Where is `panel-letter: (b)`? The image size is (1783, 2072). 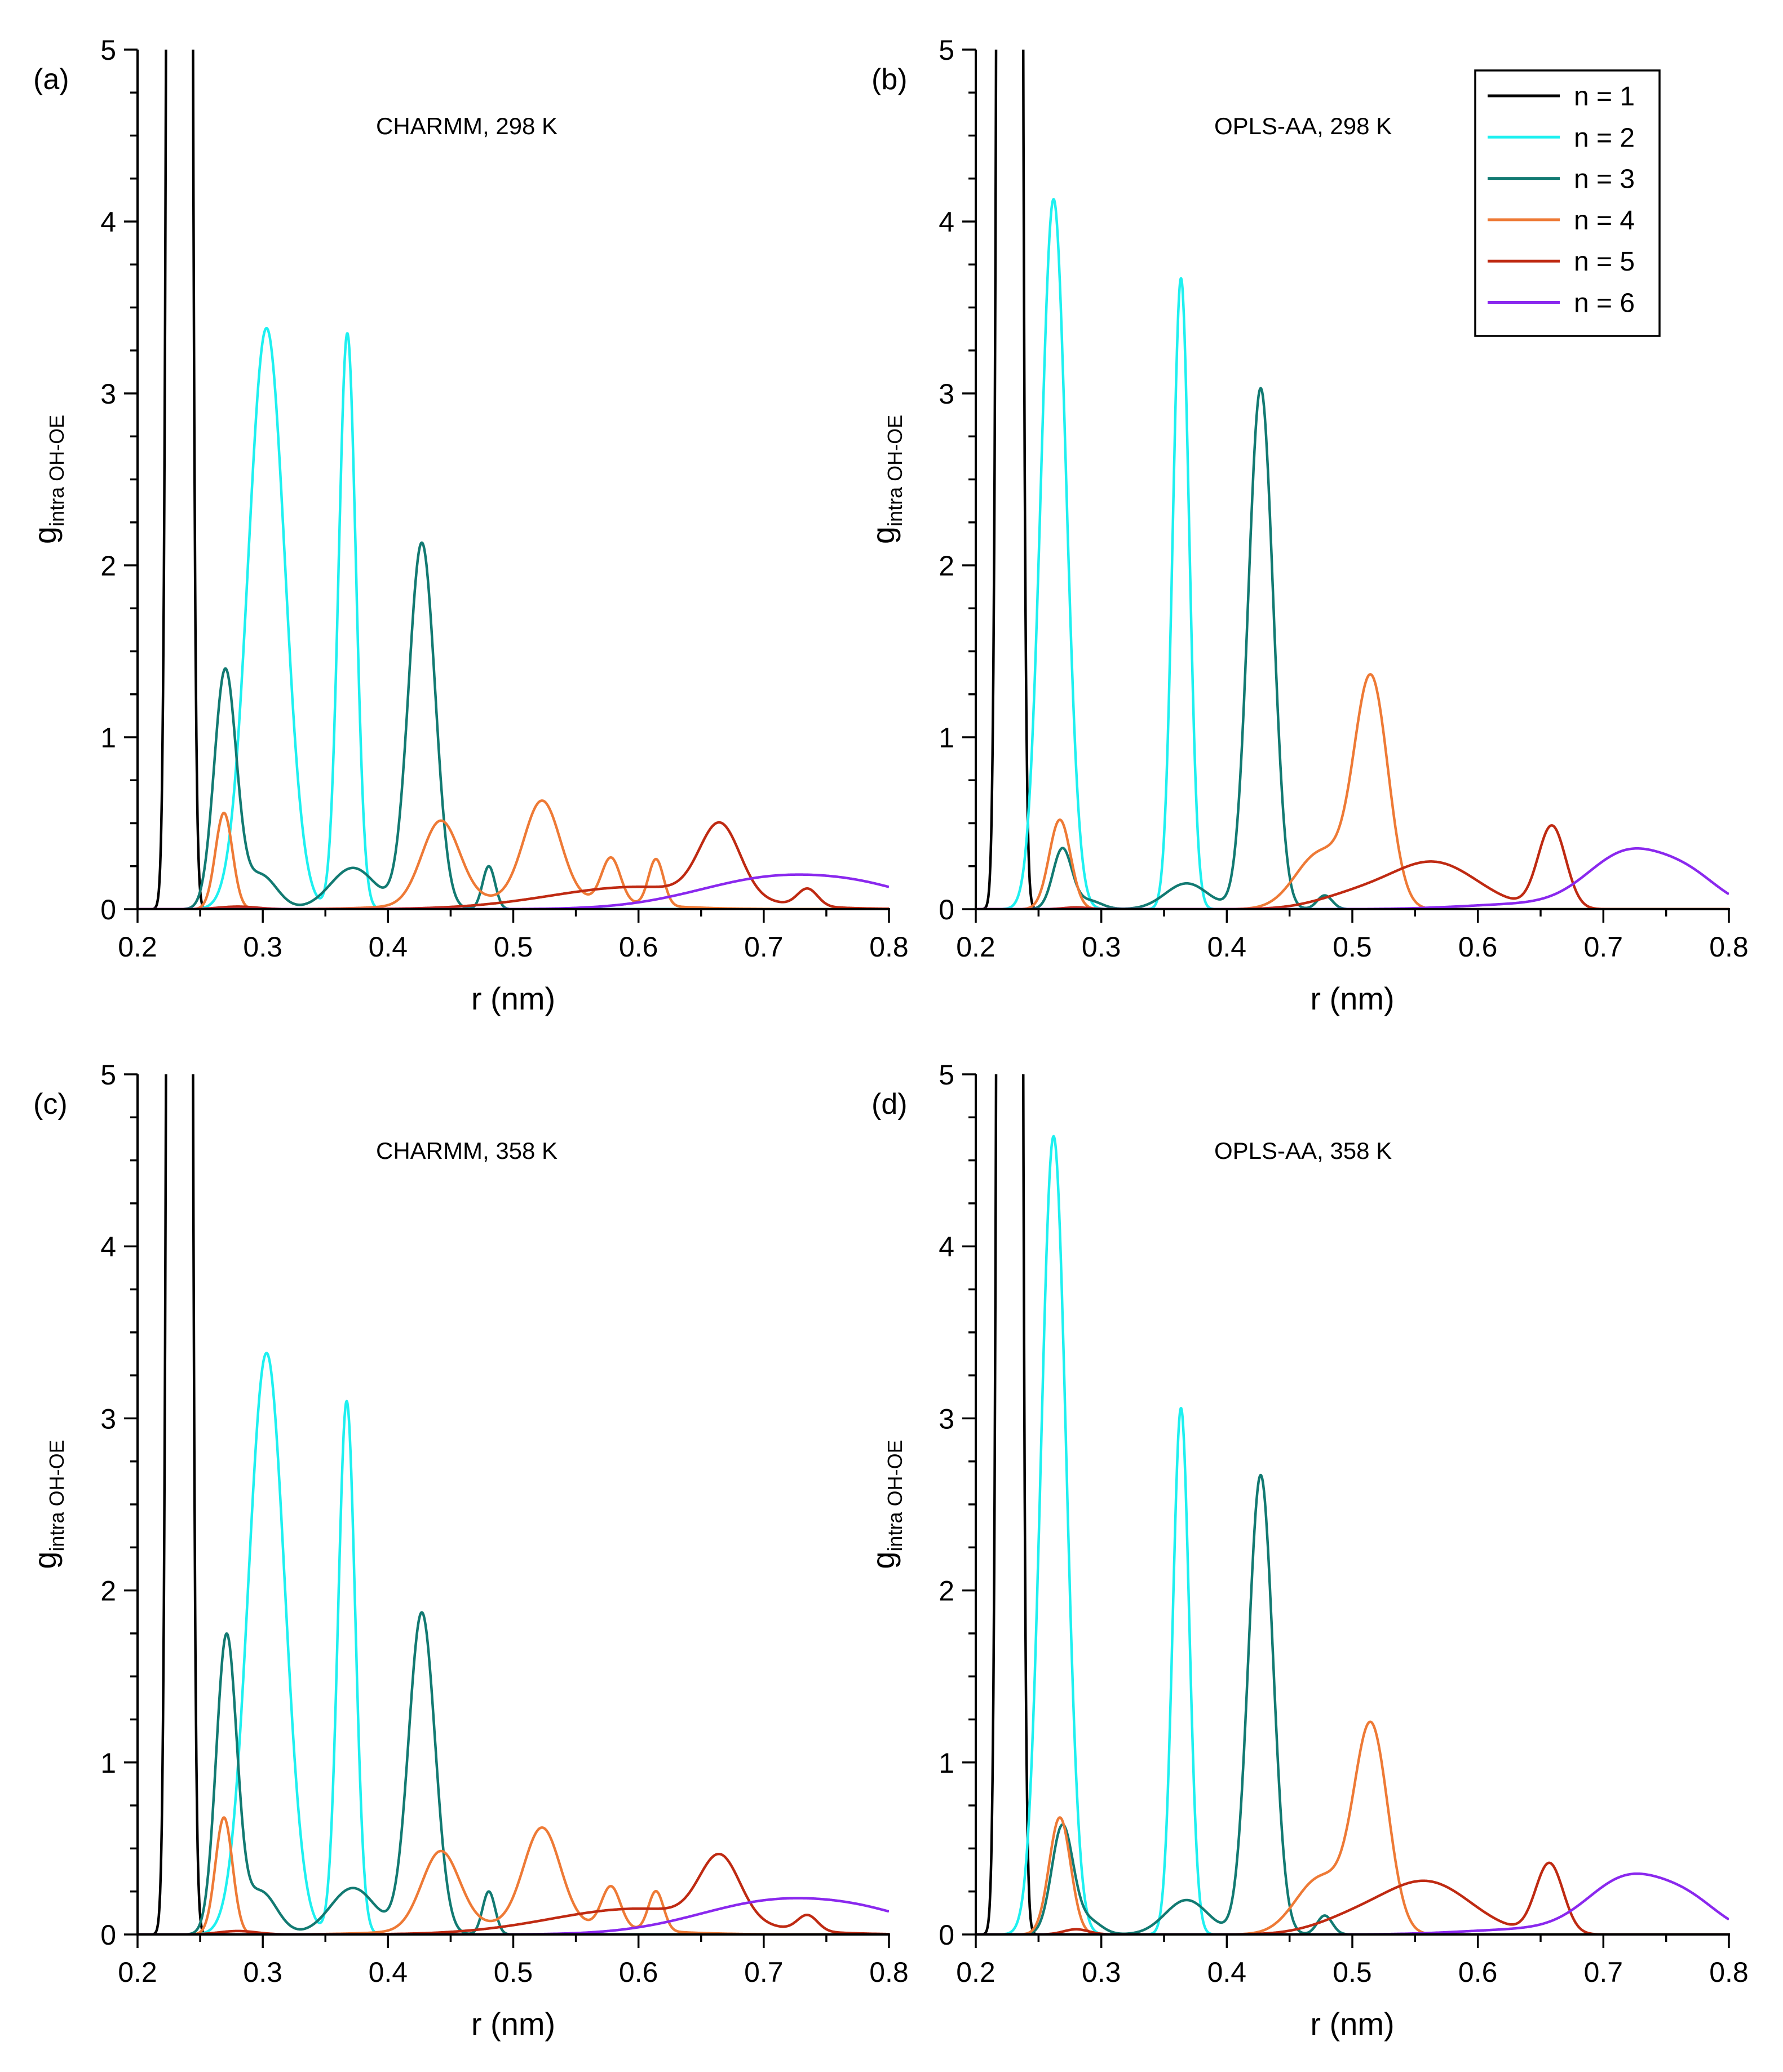
panel-letter: (b) is located at coordinates (889, 79).